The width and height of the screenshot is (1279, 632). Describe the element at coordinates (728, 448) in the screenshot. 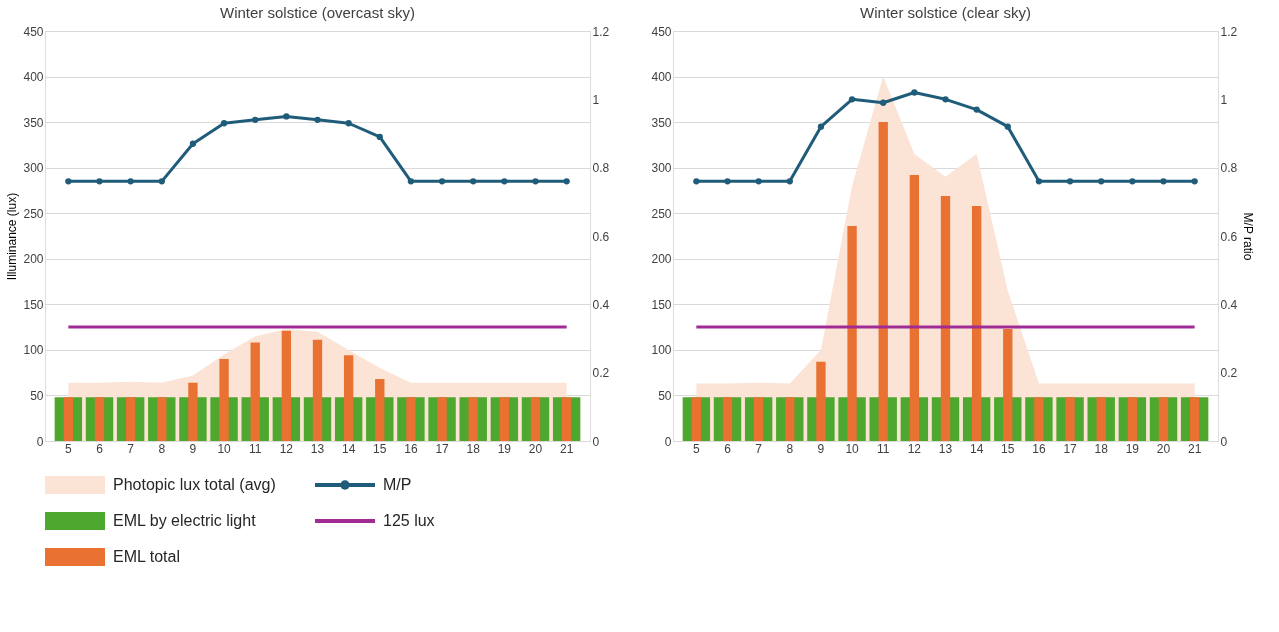

I see `x-tick-label: 6` at that location.